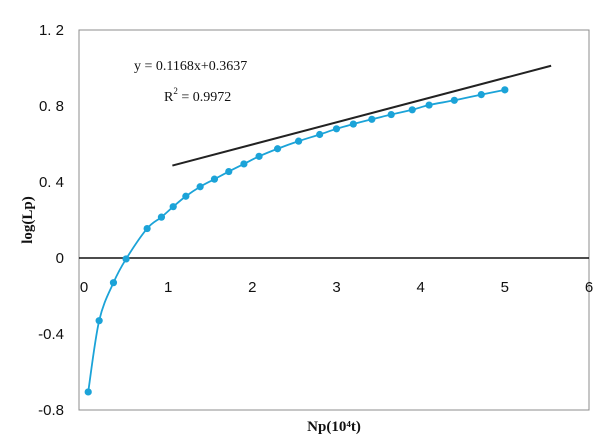 Image resolution: width=603 pixels, height=441 pixels. Describe the element at coordinates (168, 287) in the screenshot. I see `x-tick-label: 1` at that location.